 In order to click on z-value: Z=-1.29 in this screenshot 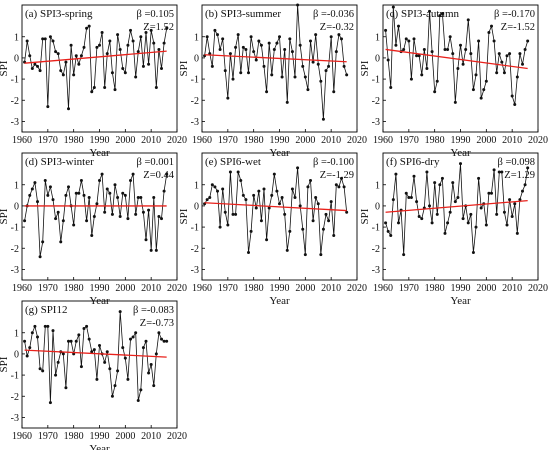, I will do `click(337, 175)`.